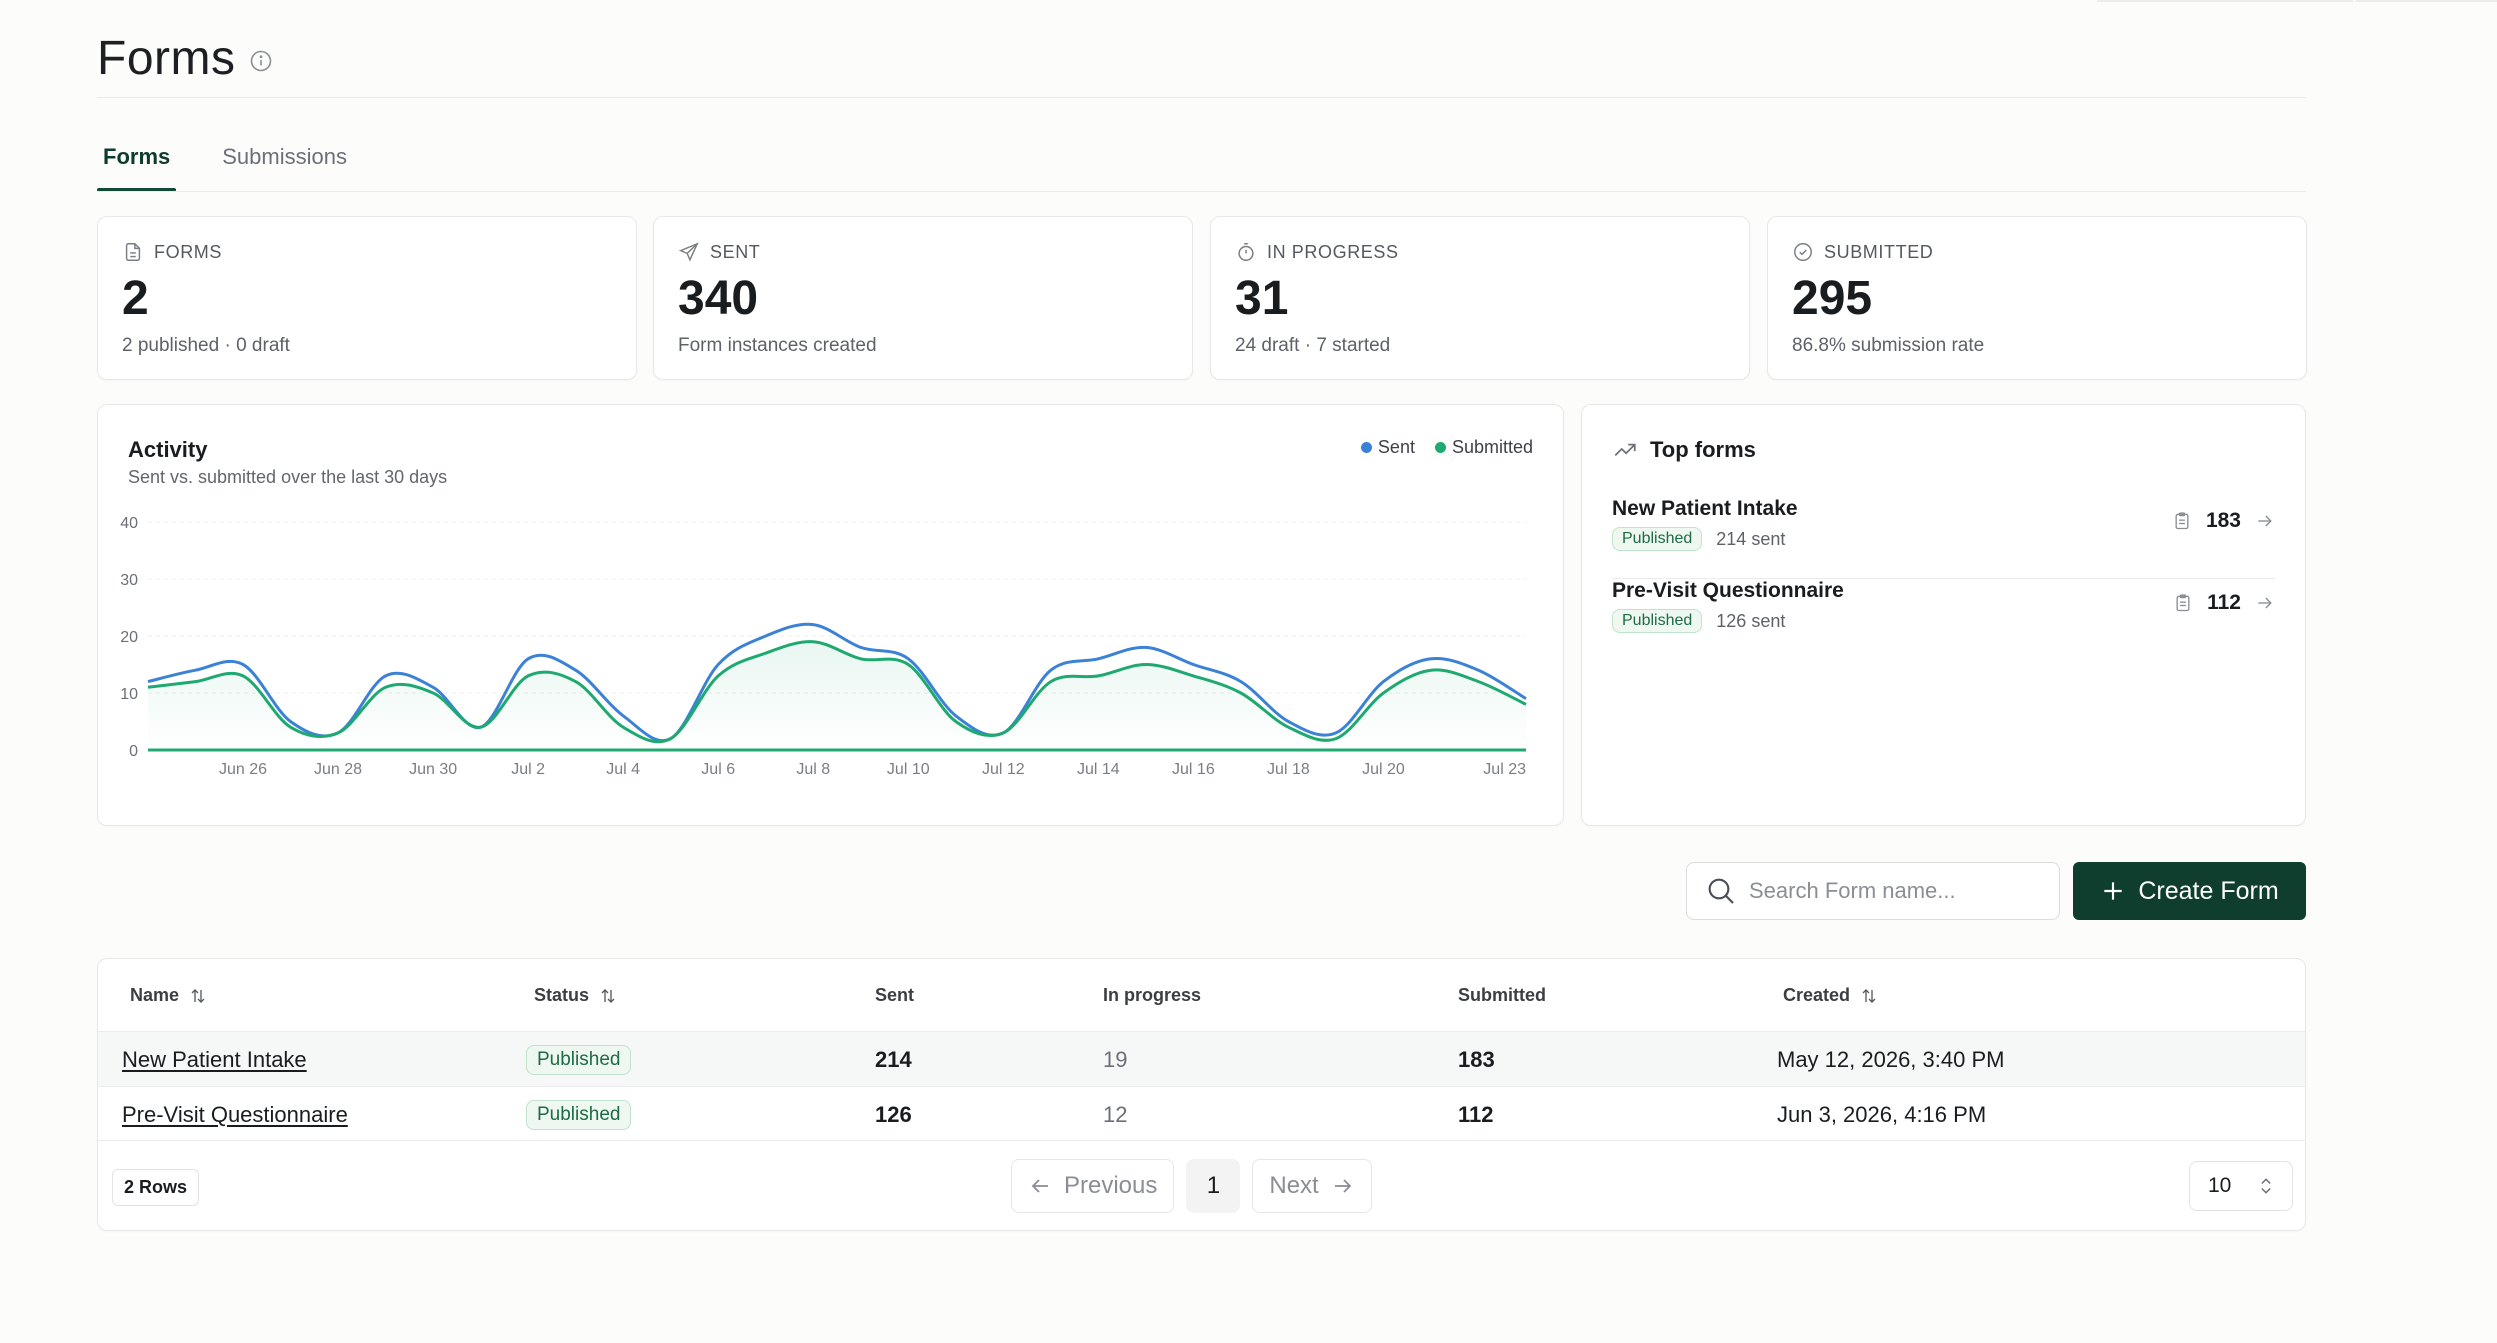 The width and height of the screenshot is (2497, 1343). Describe the element at coordinates (777, 345) in the screenshot. I see `stat-sub: Form instances created` at that location.